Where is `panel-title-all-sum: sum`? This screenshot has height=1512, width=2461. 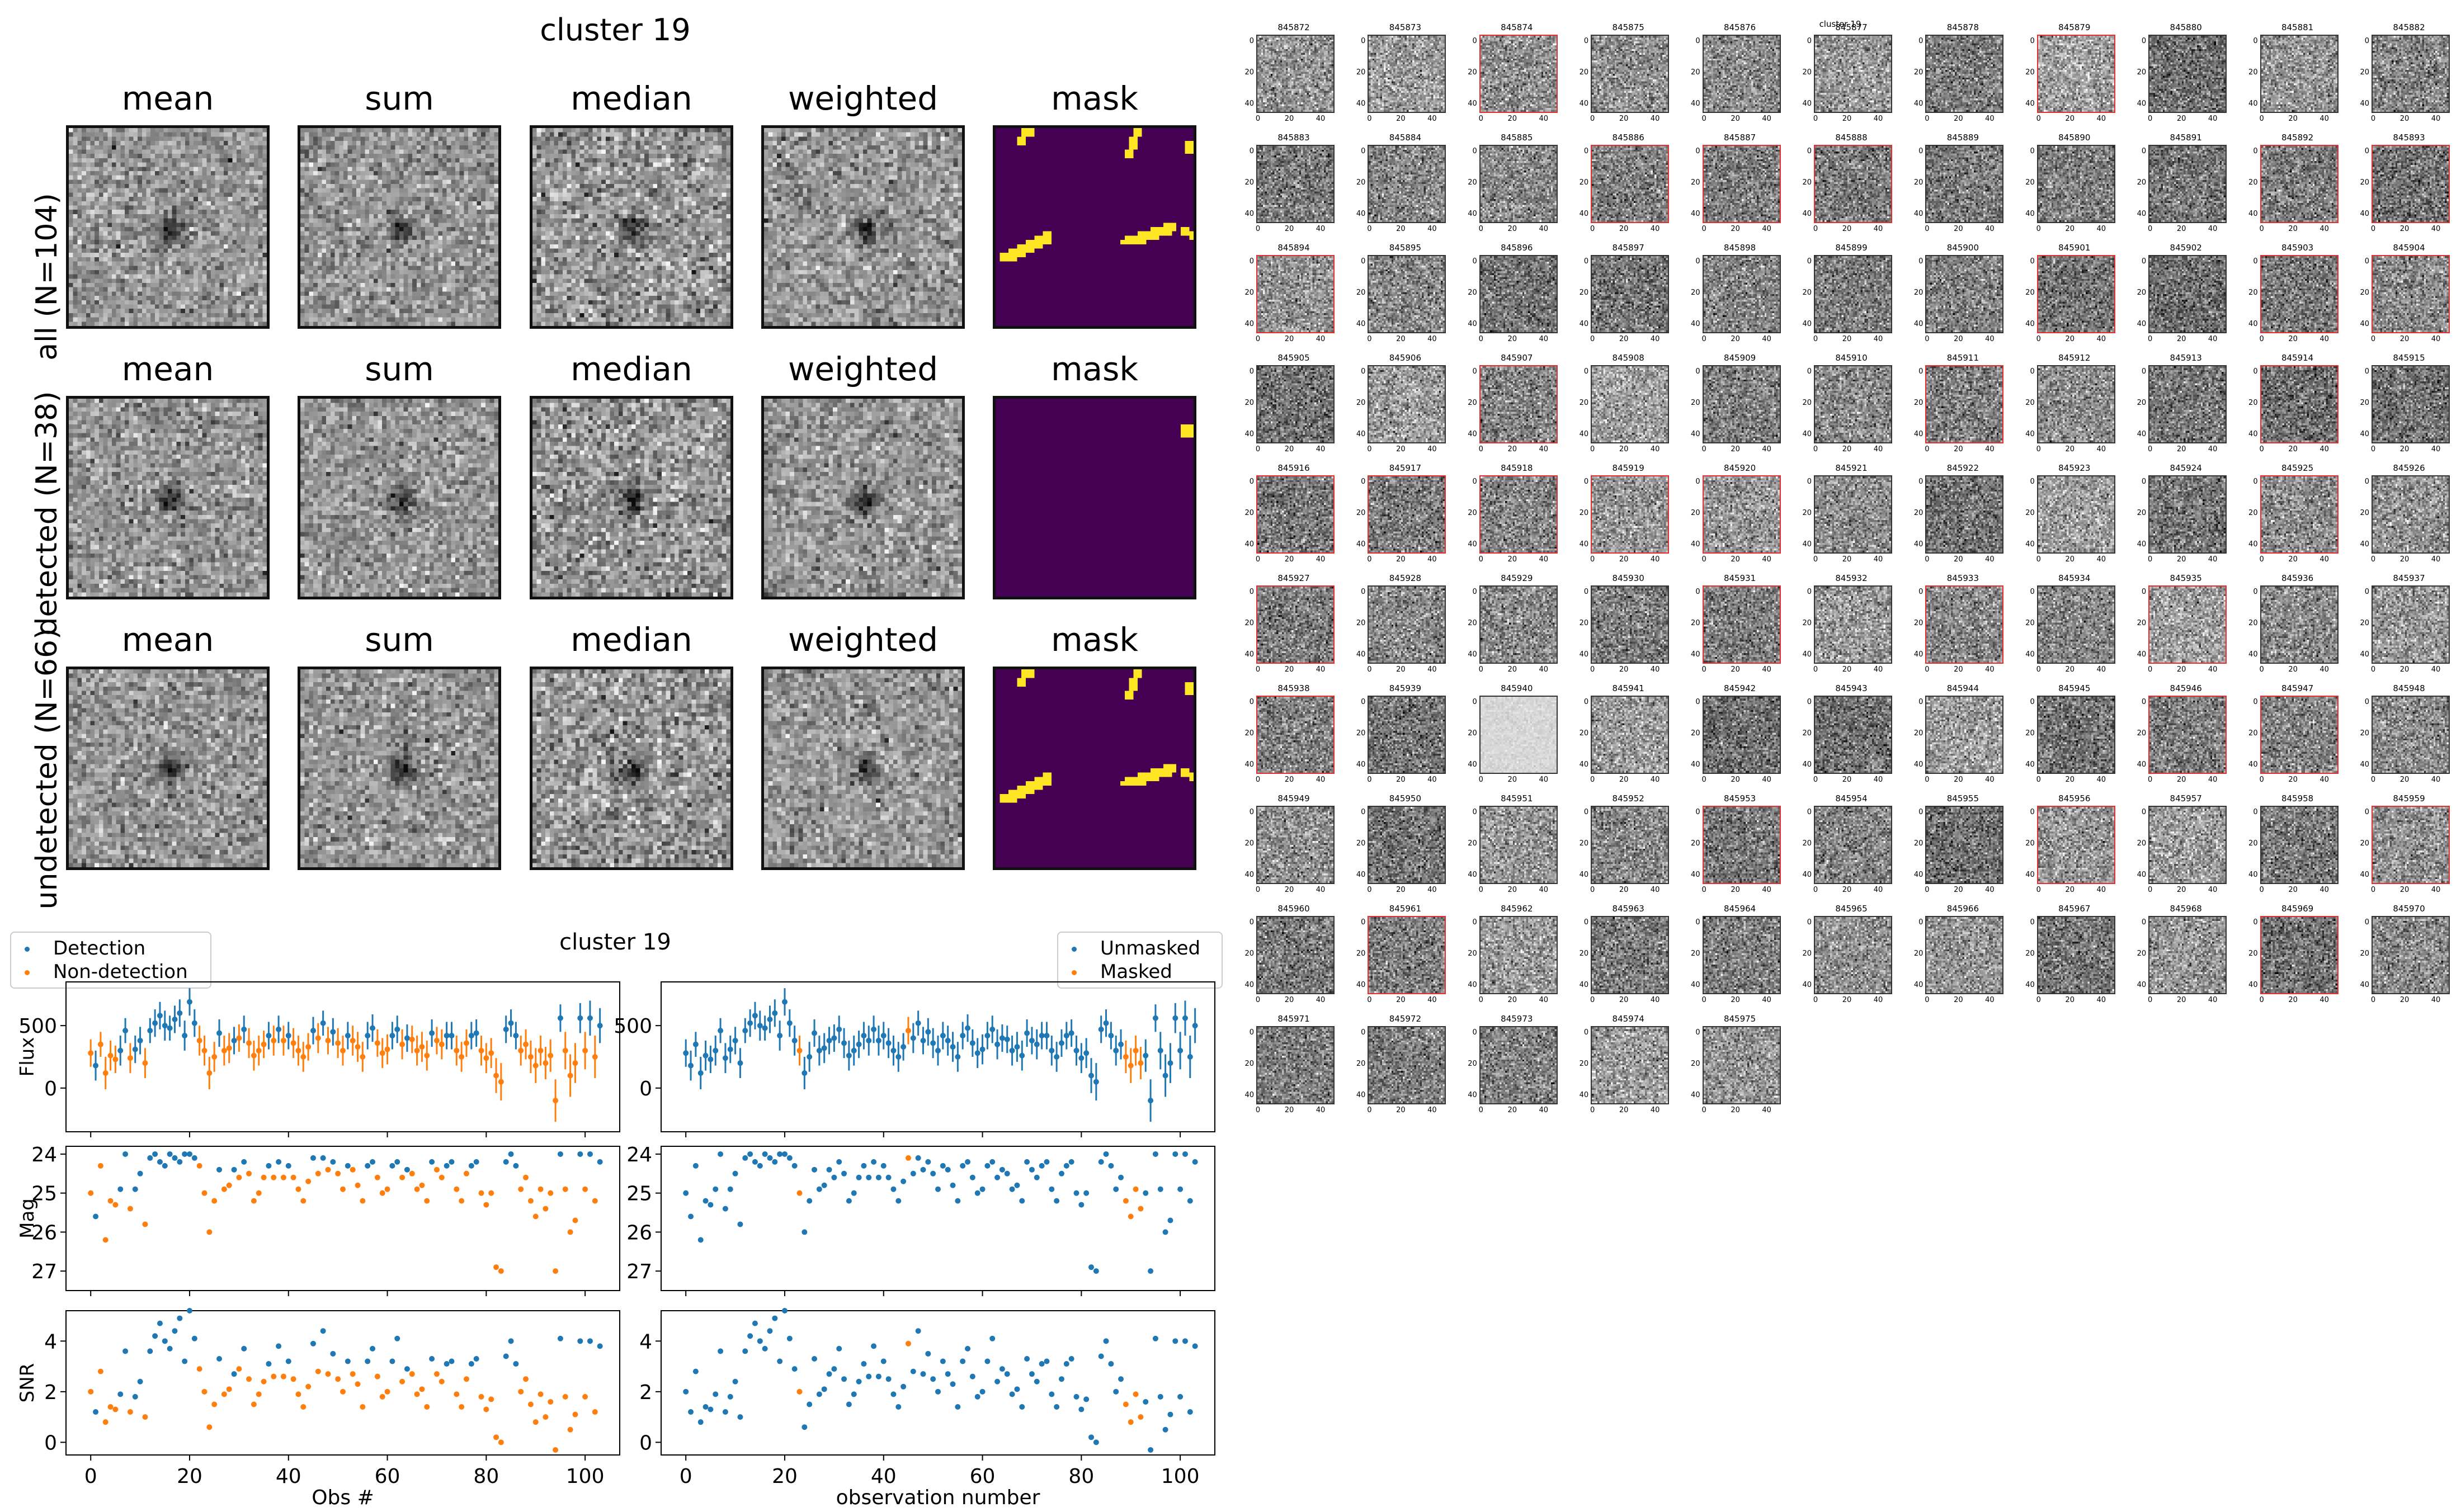
panel-title-all-sum: sum is located at coordinates (399, 98).